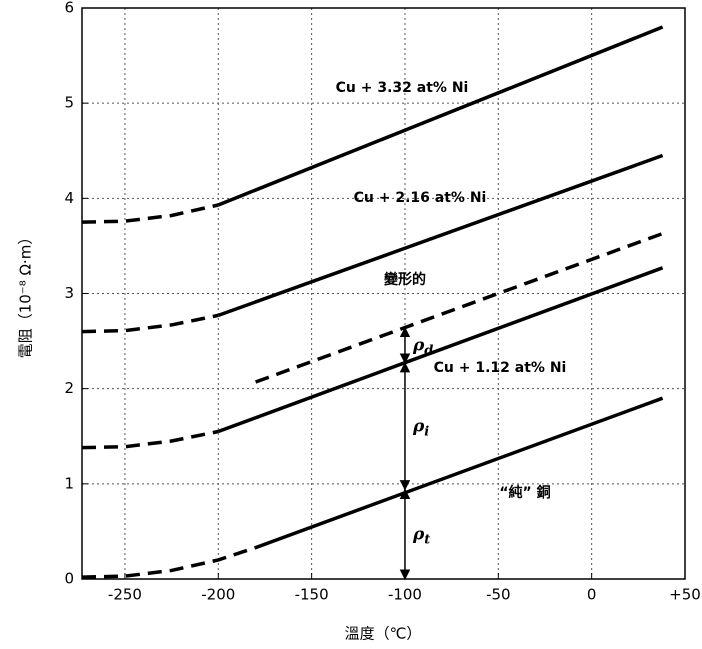  I want to click on x-axis-label: 溫度（℃）, so click(383, 634).